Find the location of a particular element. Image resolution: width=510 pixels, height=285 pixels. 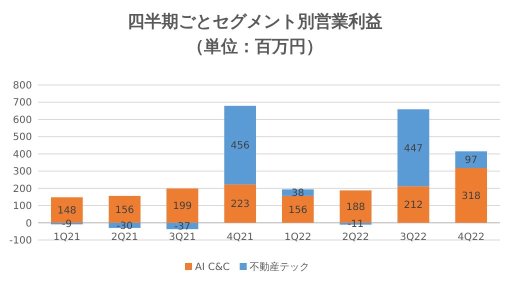

data-label: 199 is located at coordinates (182, 206).